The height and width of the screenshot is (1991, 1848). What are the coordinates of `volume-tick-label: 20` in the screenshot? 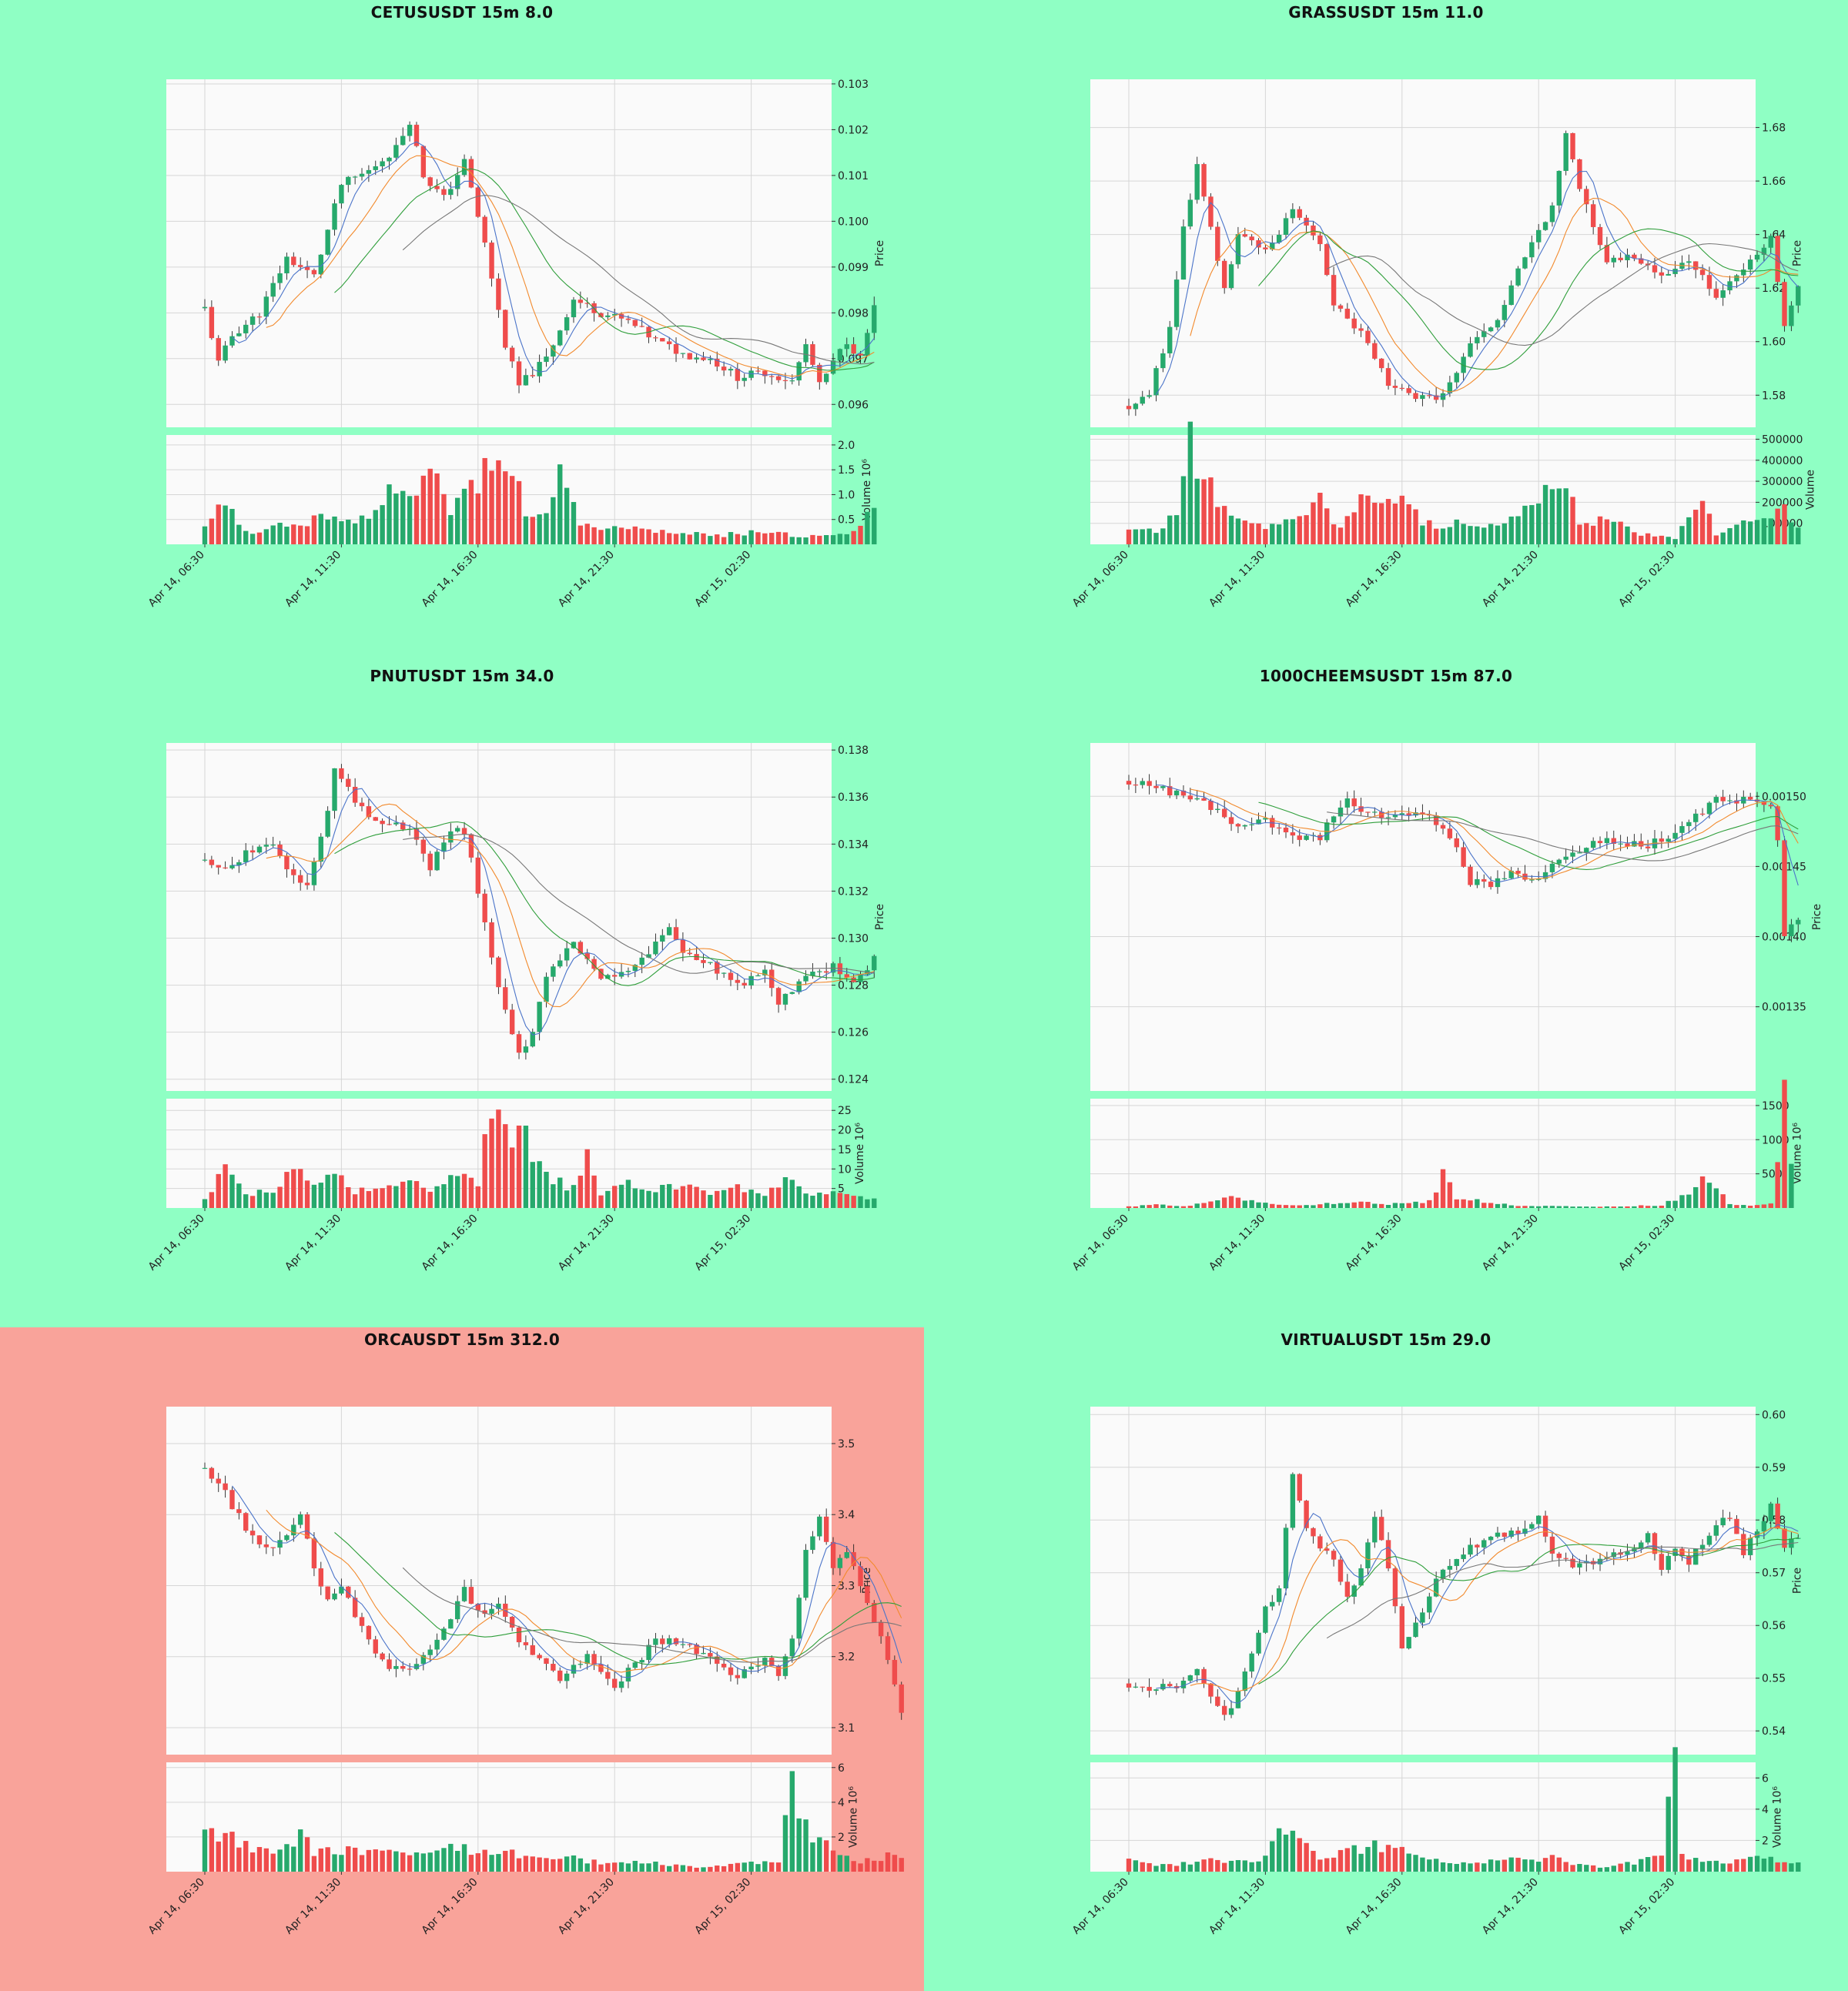 It's located at (845, 1131).